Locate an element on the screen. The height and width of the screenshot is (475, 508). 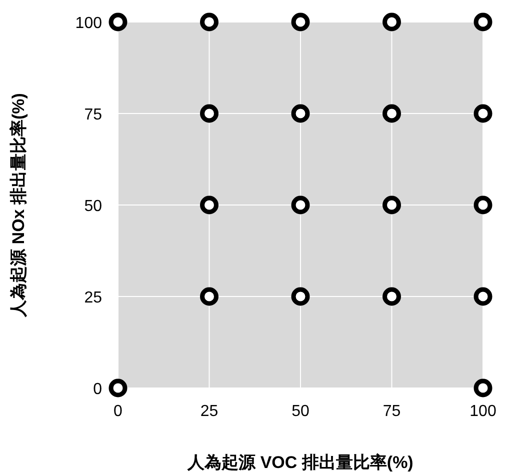
y-tick-label: 50 is located at coordinates (93, 206).